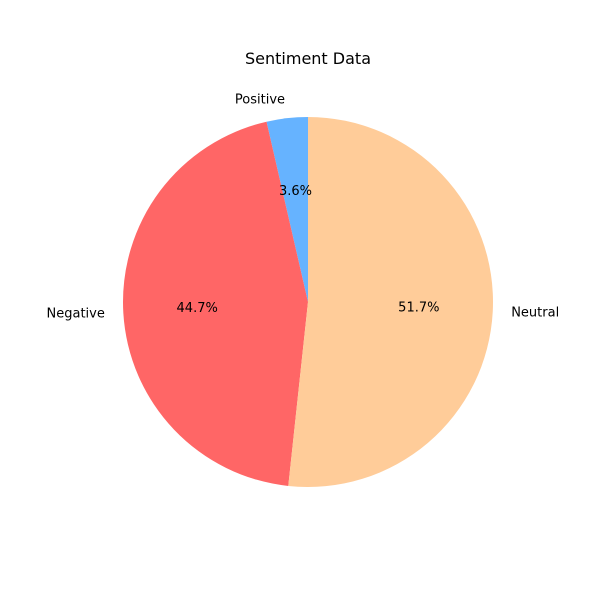 The width and height of the screenshot is (600, 600). I want to click on slice-percent-negative: 44.7%, so click(197, 308).